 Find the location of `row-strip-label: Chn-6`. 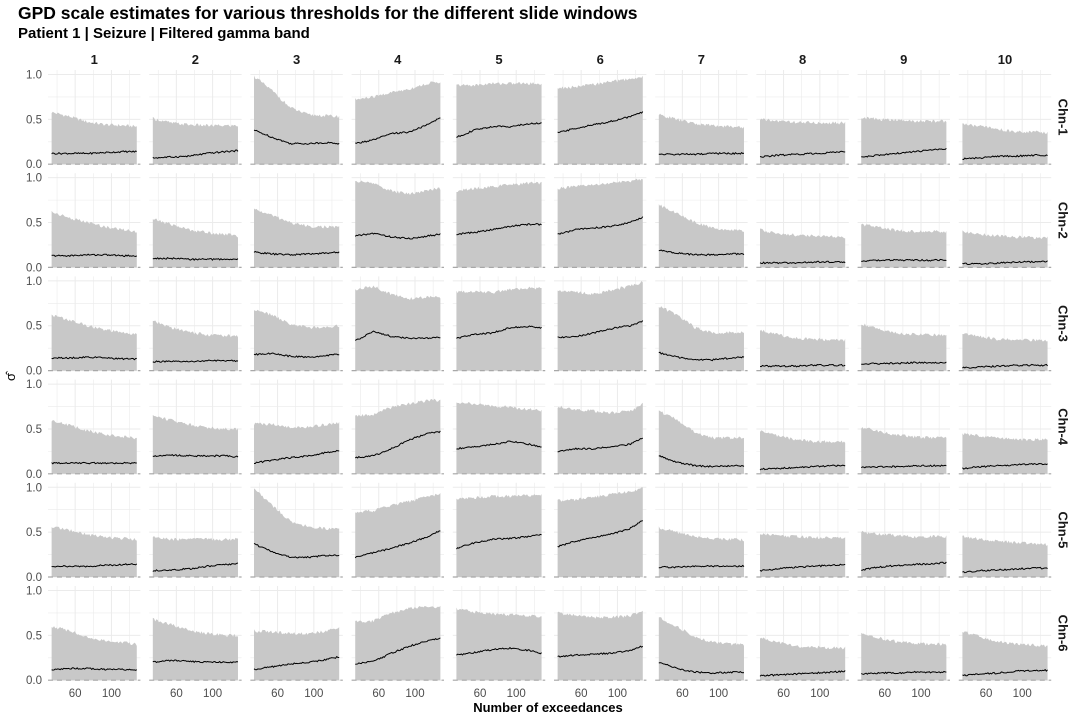

row-strip-label: Chn-6 is located at coordinates (1063, 633).